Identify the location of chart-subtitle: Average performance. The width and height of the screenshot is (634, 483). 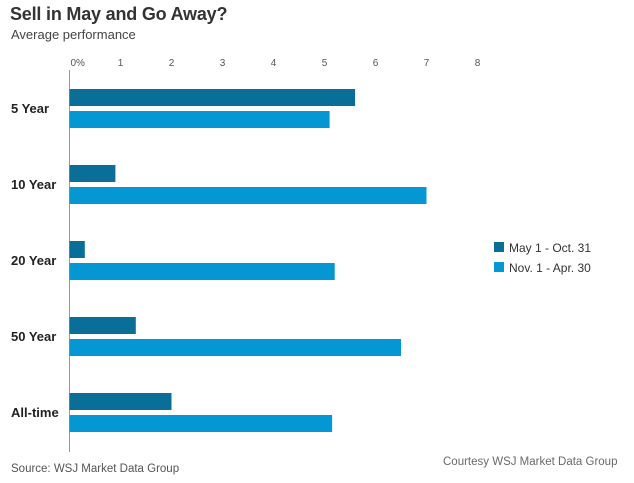
(73, 34).